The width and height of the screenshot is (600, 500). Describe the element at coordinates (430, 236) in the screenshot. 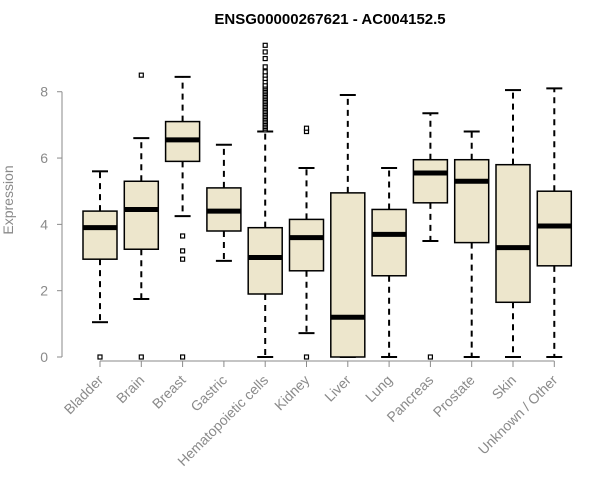

I see `box-pancreas` at that location.